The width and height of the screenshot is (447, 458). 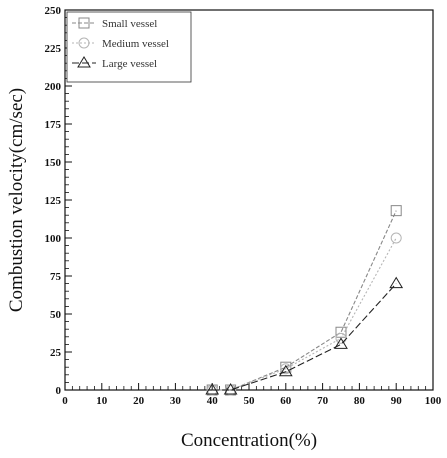 What do you see at coordinates (249, 440) in the screenshot?
I see `x-axis-title: Concentration(%)` at bounding box center [249, 440].